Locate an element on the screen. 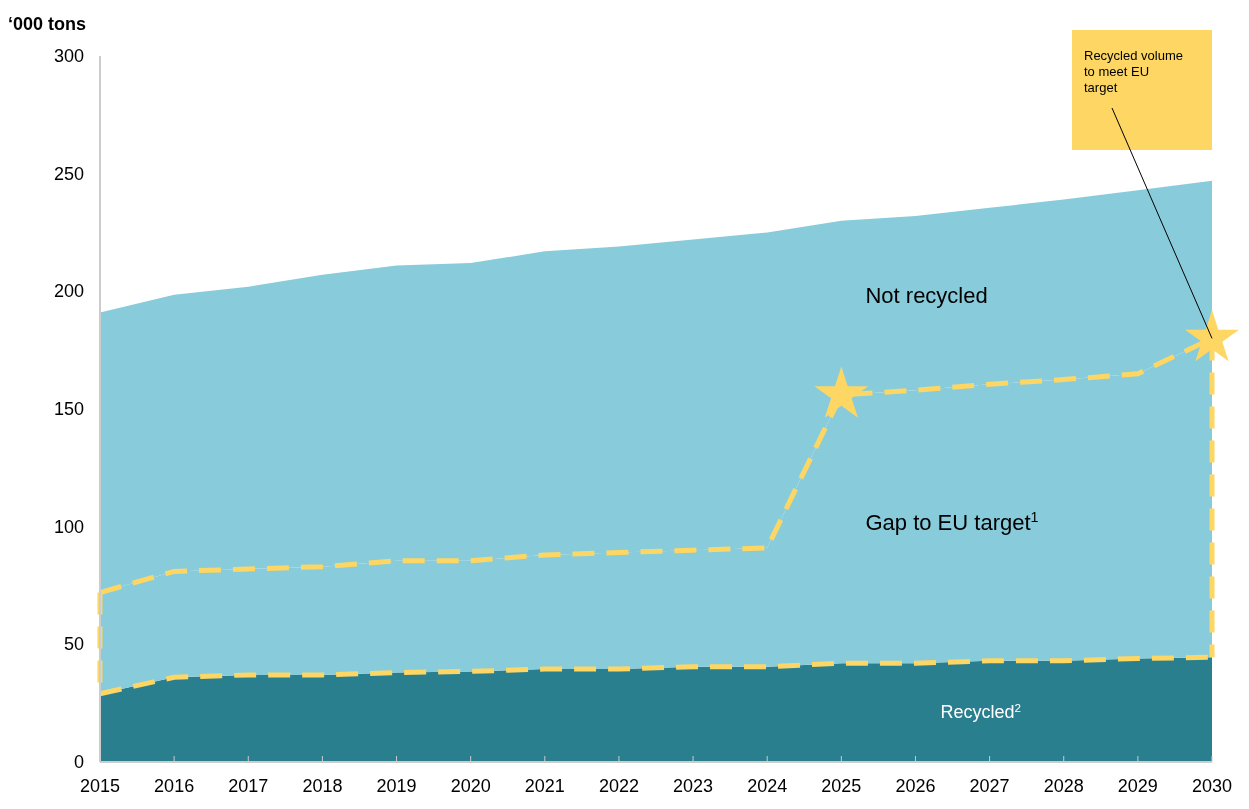 This screenshot has width=1249, height=809. x-tick-label: 2016 is located at coordinates (174, 786).